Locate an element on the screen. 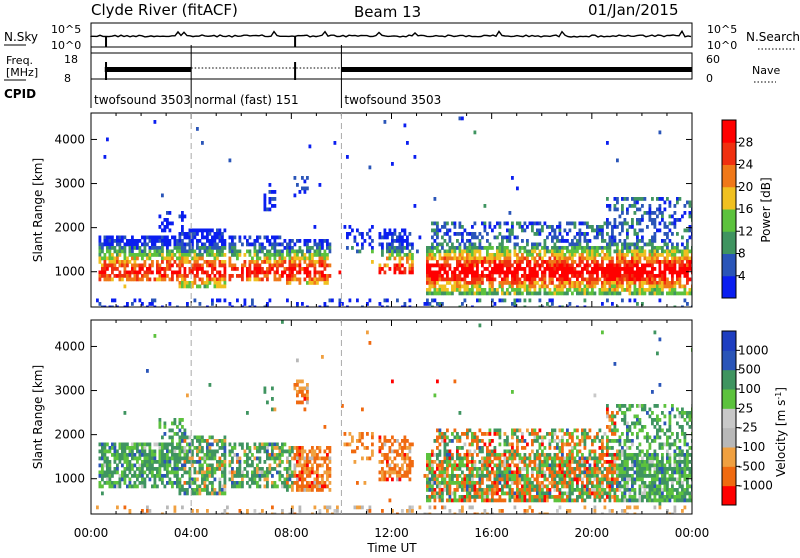  freq-band is located at coordinates (148, 69).